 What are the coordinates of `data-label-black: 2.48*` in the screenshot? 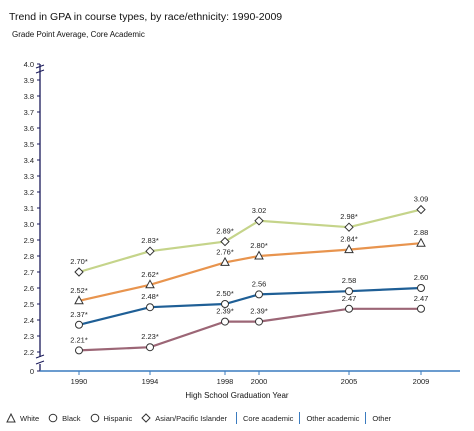 It's located at (150, 296).